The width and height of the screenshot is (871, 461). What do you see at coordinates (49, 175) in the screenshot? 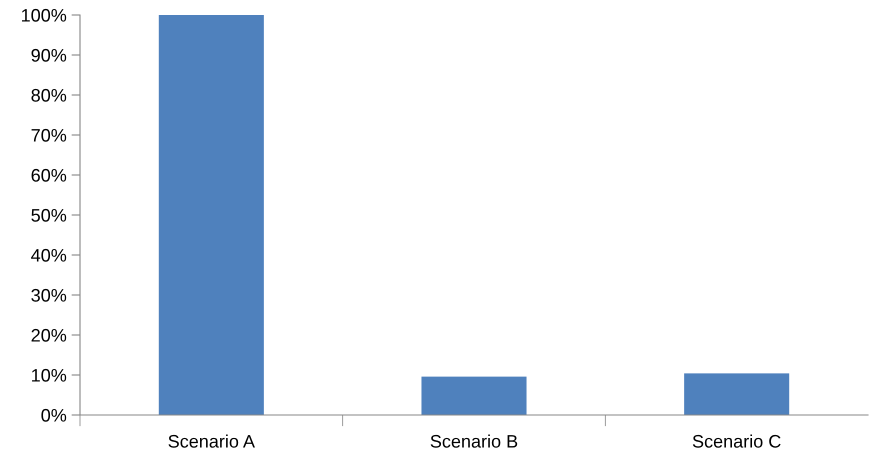
I see `y-tick-label: 60%` at bounding box center [49, 175].